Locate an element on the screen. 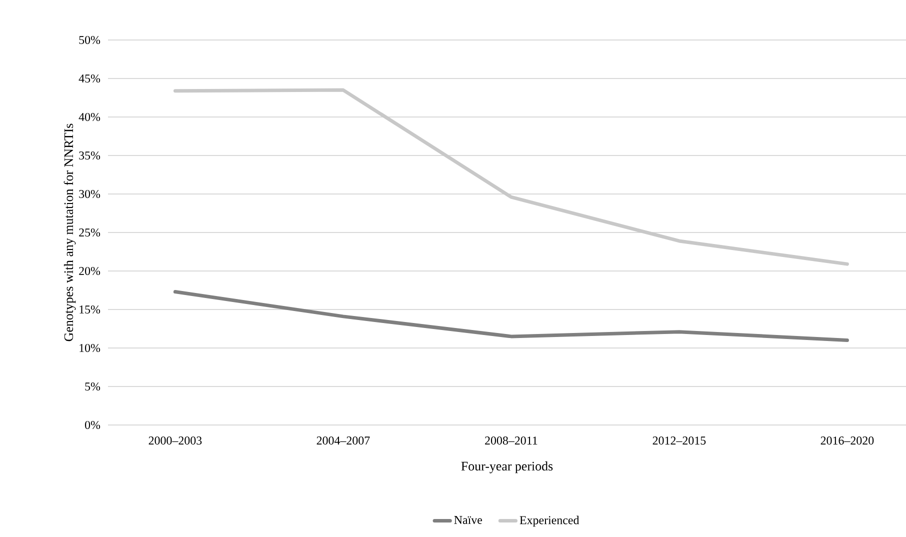  x-tick-label: 2012–2015 is located at coordinates (679, 440).